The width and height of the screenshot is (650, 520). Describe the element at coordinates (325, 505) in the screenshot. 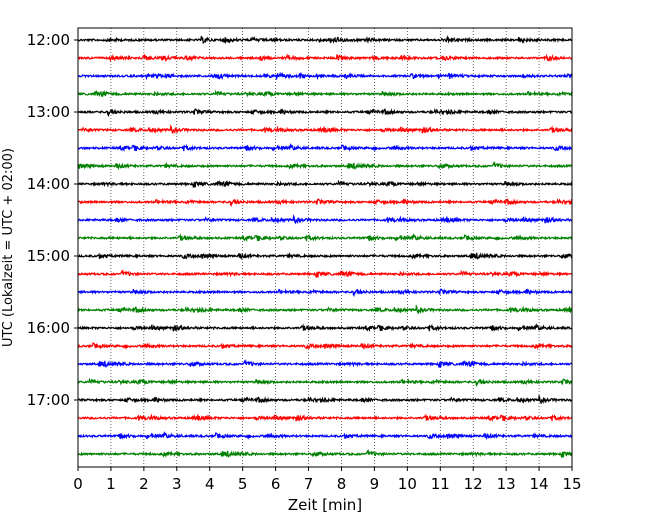

I see `x-axis-label: Zeit [min]` at that location.